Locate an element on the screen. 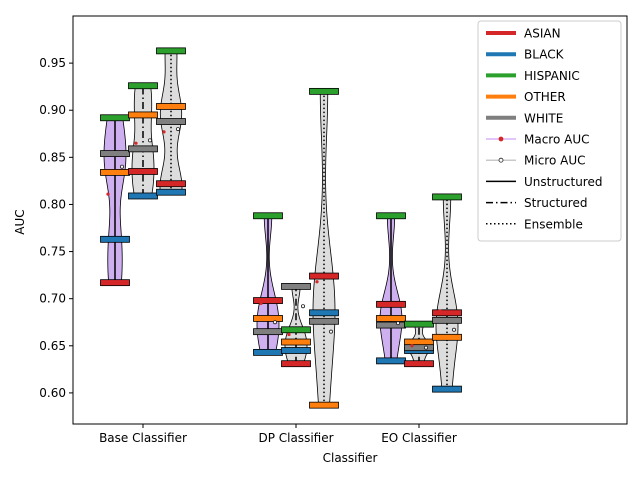  group-marker-asian-dp-unstructured is located at coordinates (268, 300).